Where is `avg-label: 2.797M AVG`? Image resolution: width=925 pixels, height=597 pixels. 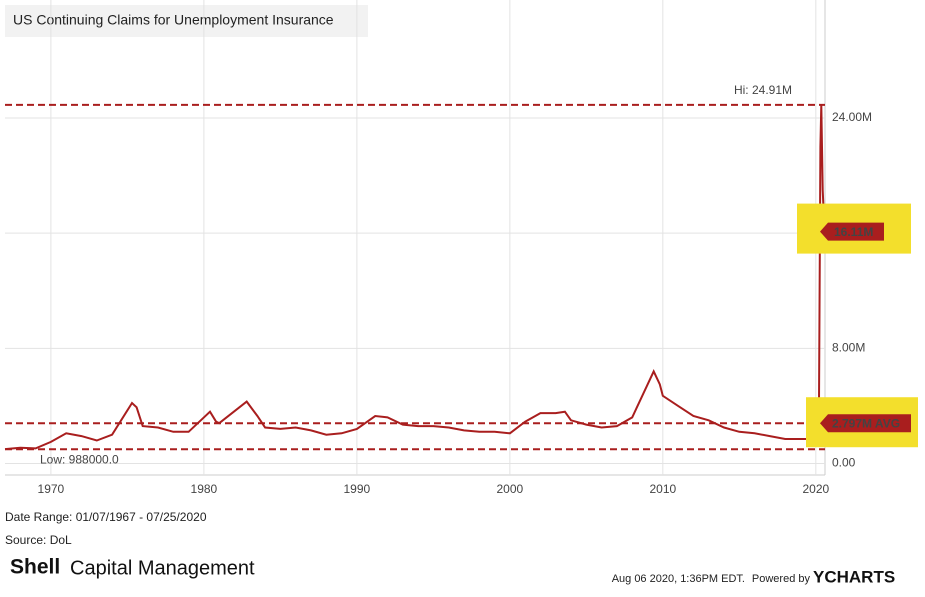 avg-label: 2.797M AVG is located at coordinates (866, 423).